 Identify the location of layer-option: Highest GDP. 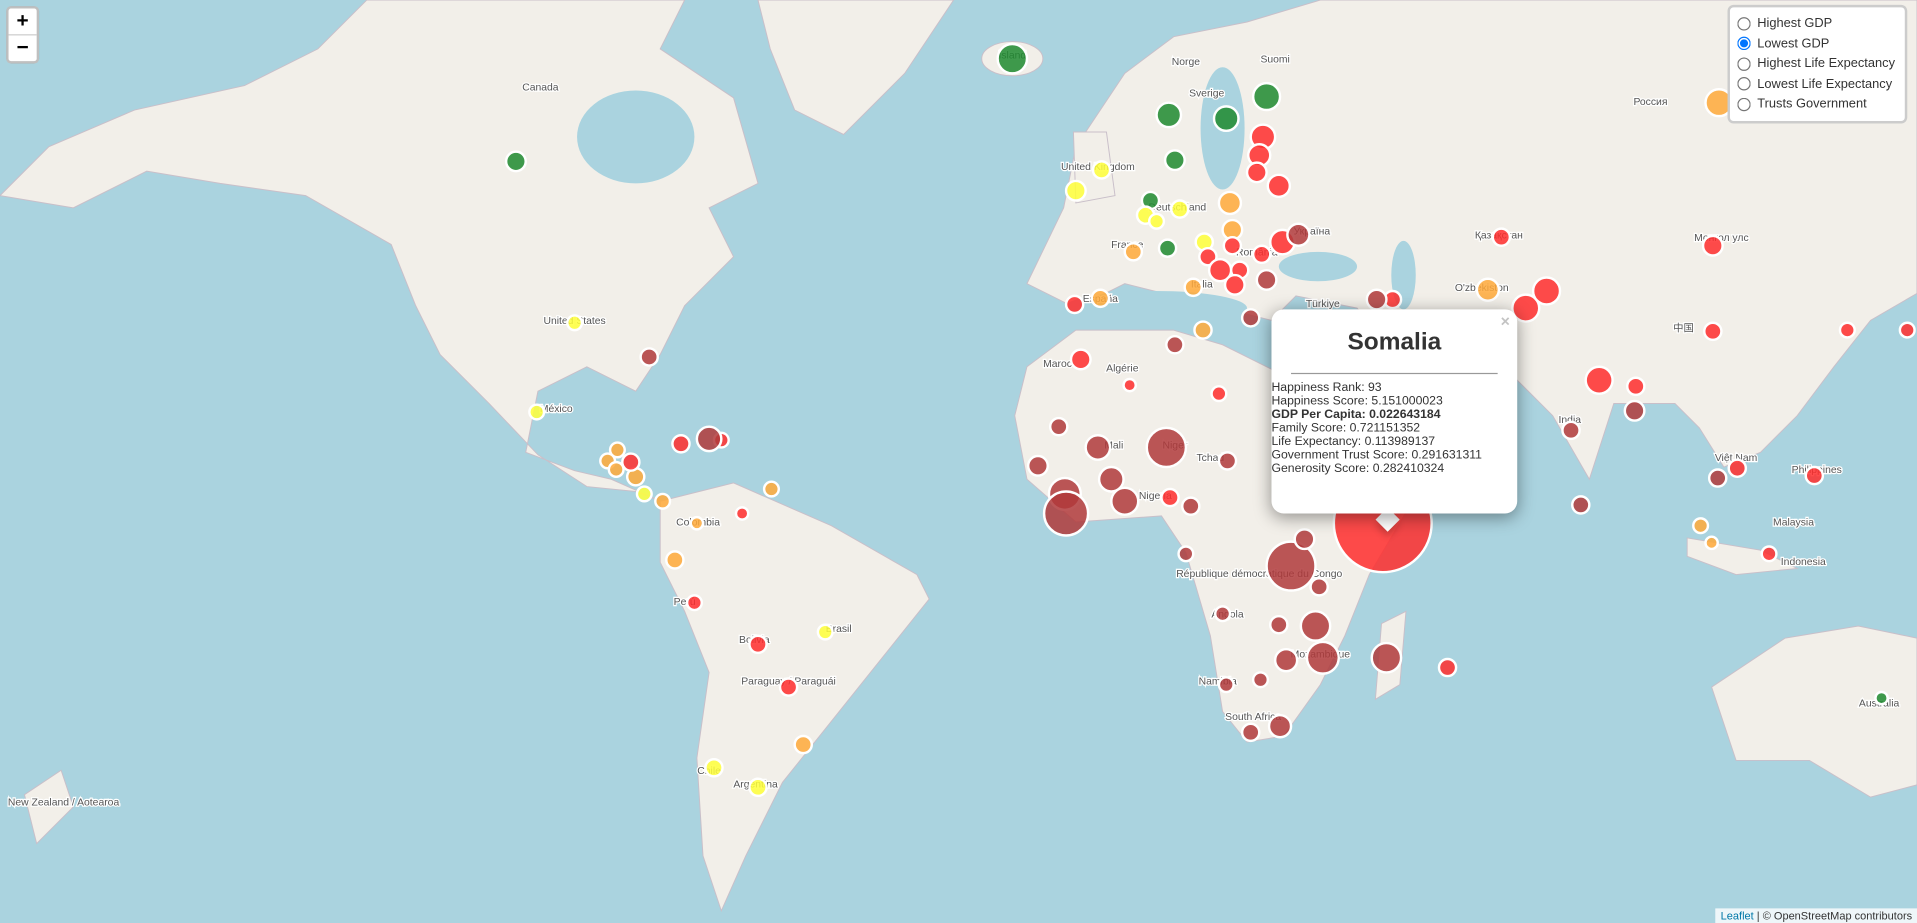
(1816, 23).